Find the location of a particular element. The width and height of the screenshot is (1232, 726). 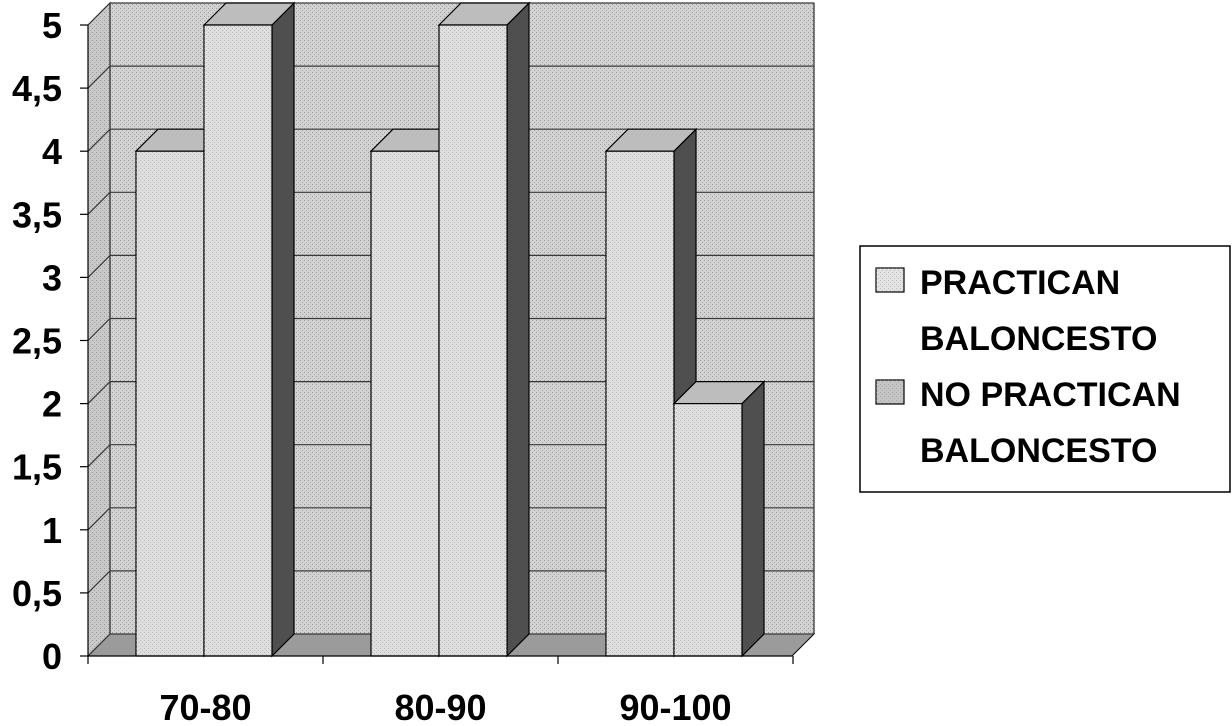

y-tick-label: 0 is located at coordinates (52, 656).